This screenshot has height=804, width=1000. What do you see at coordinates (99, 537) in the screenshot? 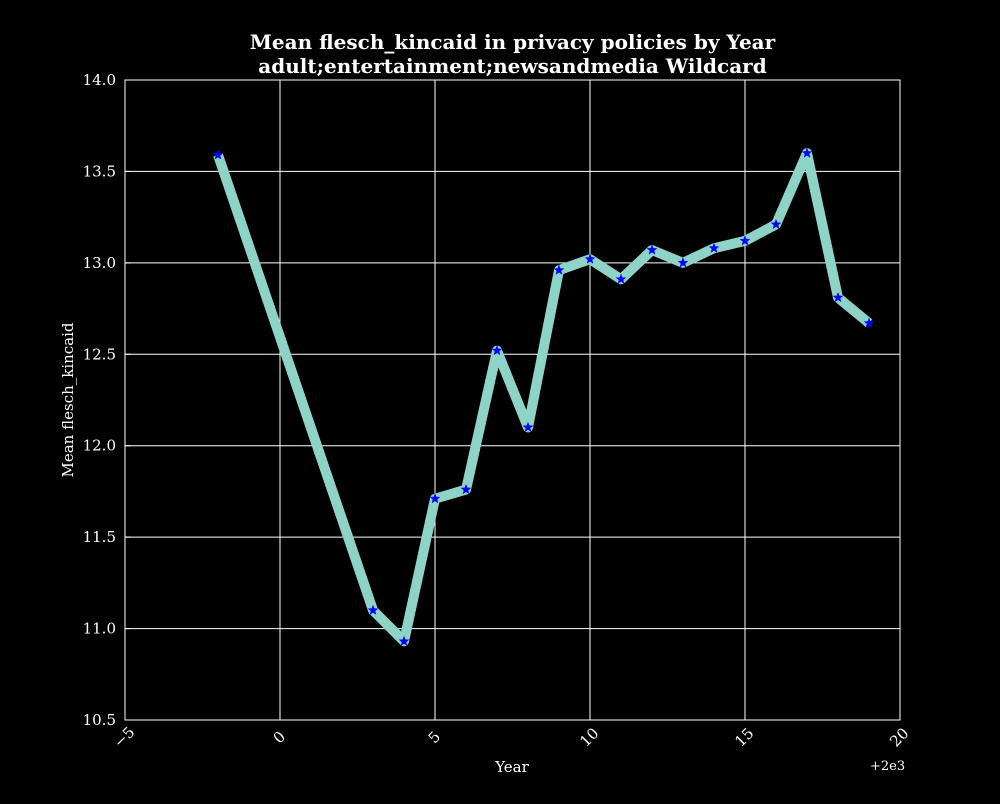
I see `y-tick-label: 11.5` at bounding box center [99, 537].